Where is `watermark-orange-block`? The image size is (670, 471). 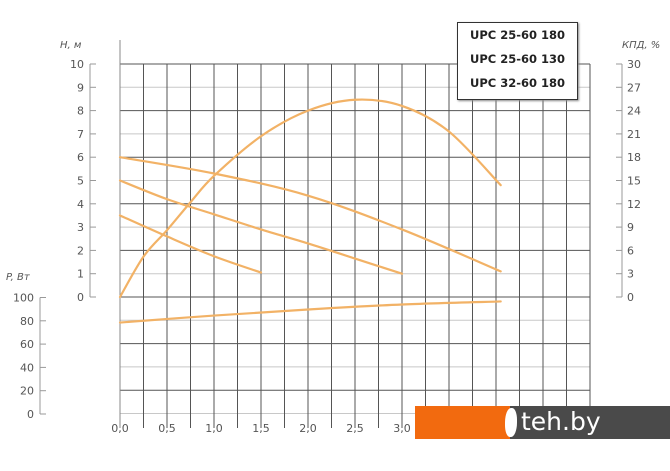
watermark-orange-block is located at coordinates (462, 422).